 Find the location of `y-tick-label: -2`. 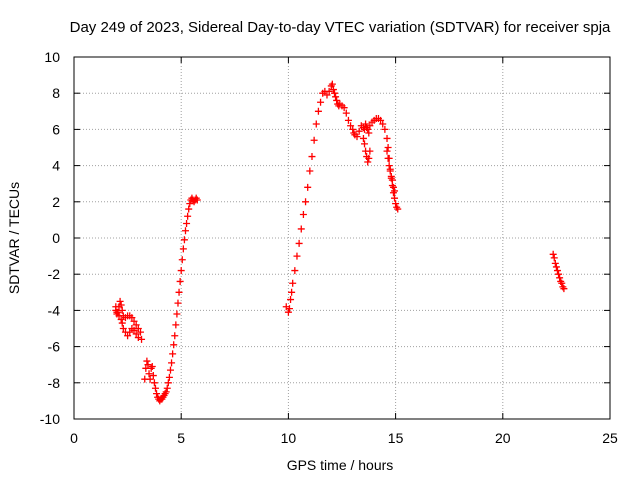

y-tick-label: -2 is located at coordinates (54, 274).